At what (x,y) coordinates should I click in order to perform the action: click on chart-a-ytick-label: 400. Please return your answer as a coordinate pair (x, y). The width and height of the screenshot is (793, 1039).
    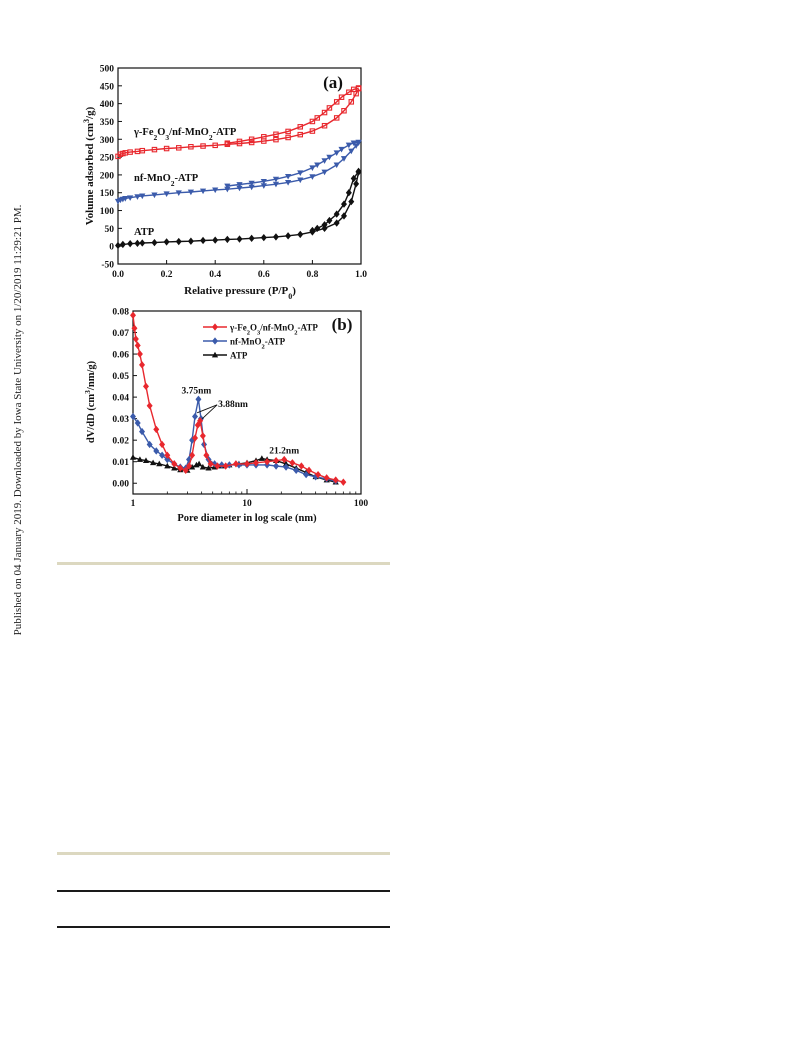
    Looking at the image, I should click on (107, 105).